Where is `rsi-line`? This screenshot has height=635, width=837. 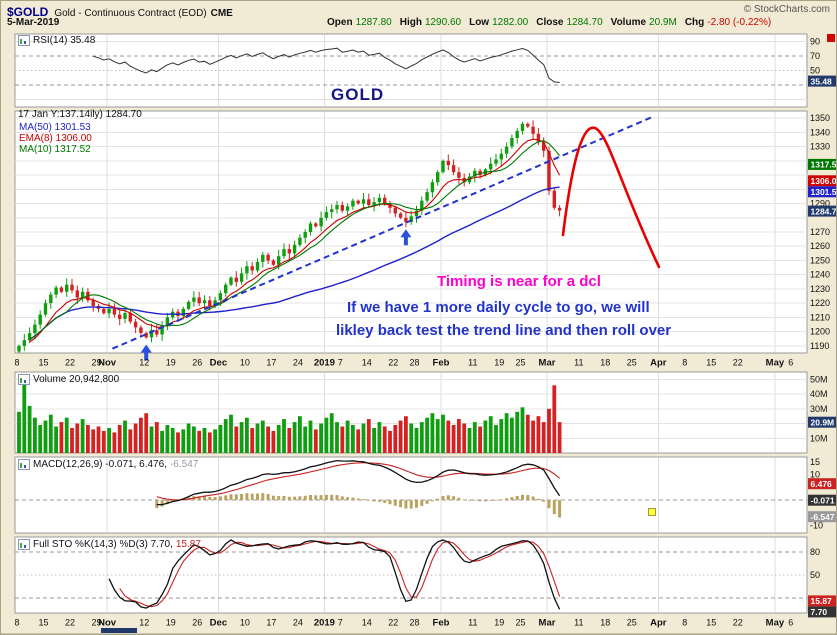
rsi-line is located at coordinates (326, 65).